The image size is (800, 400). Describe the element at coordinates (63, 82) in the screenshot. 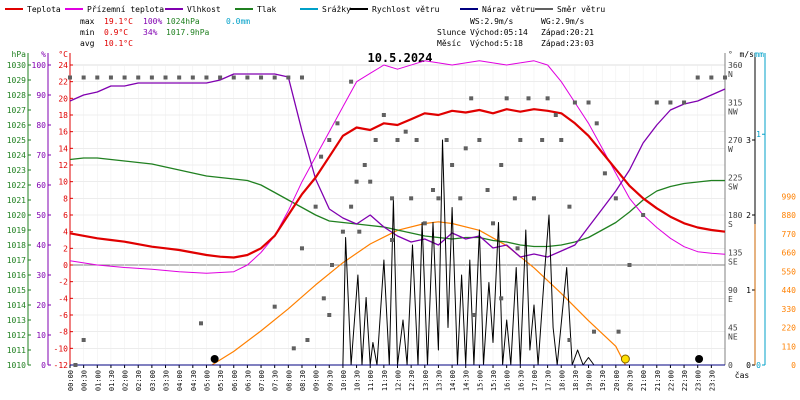

I see `temperature-tick-label: 22` at that location.